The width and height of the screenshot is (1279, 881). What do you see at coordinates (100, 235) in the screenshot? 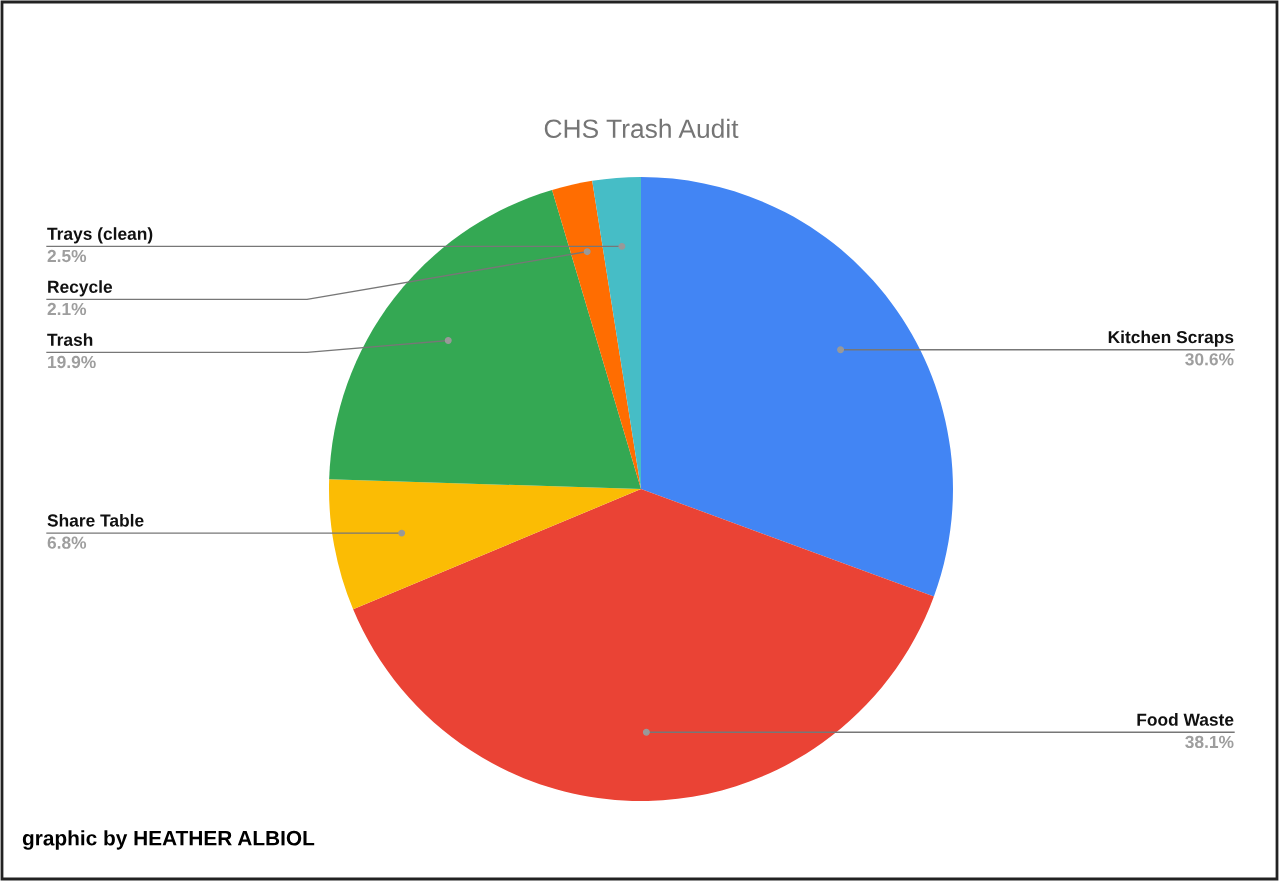
I see `slice-label: Trays (clean)` at bounding box center [100, 235].